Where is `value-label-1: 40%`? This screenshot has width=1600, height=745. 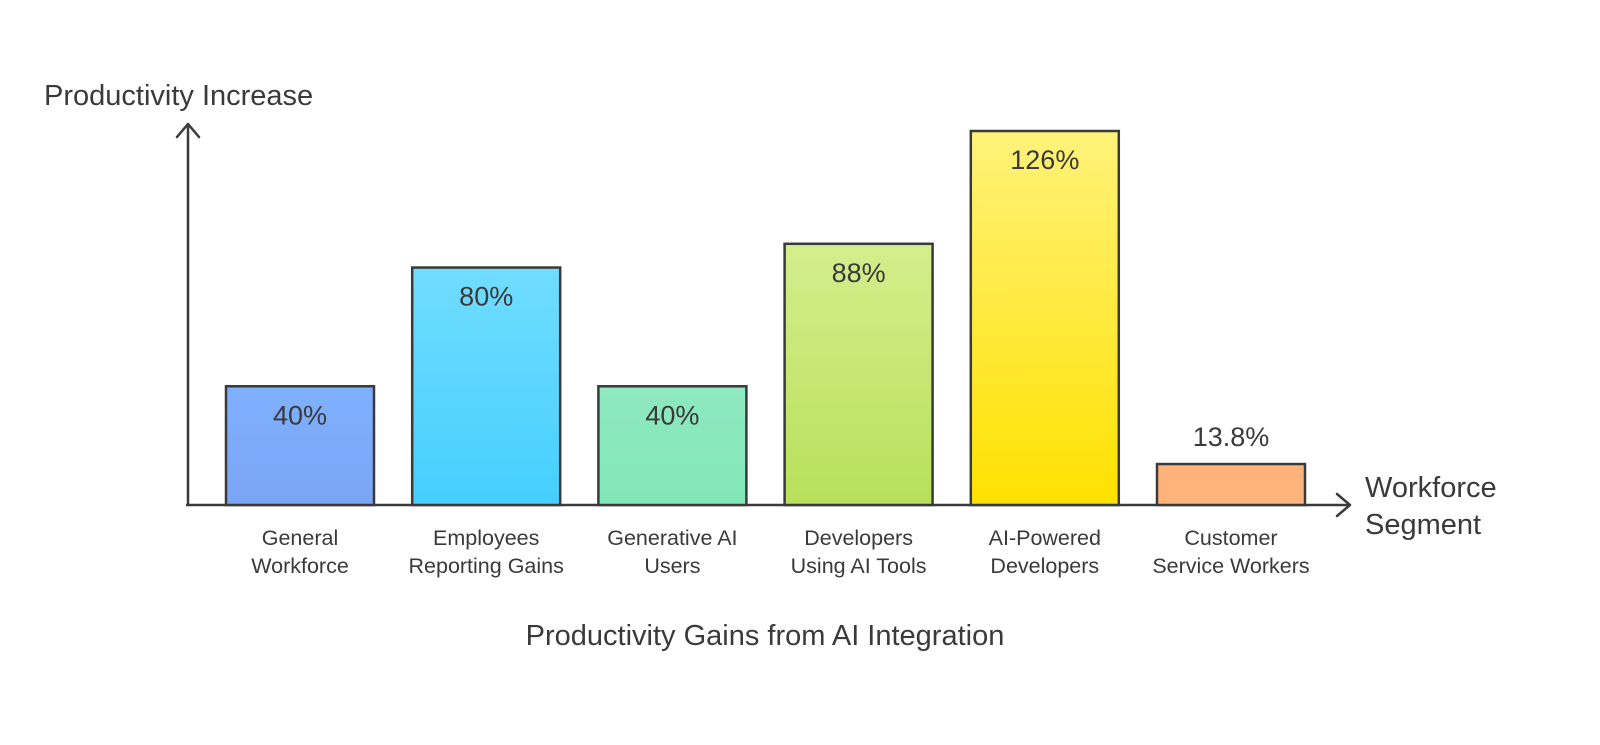
value-label-1: 40% is located at coordinates (300, 415).